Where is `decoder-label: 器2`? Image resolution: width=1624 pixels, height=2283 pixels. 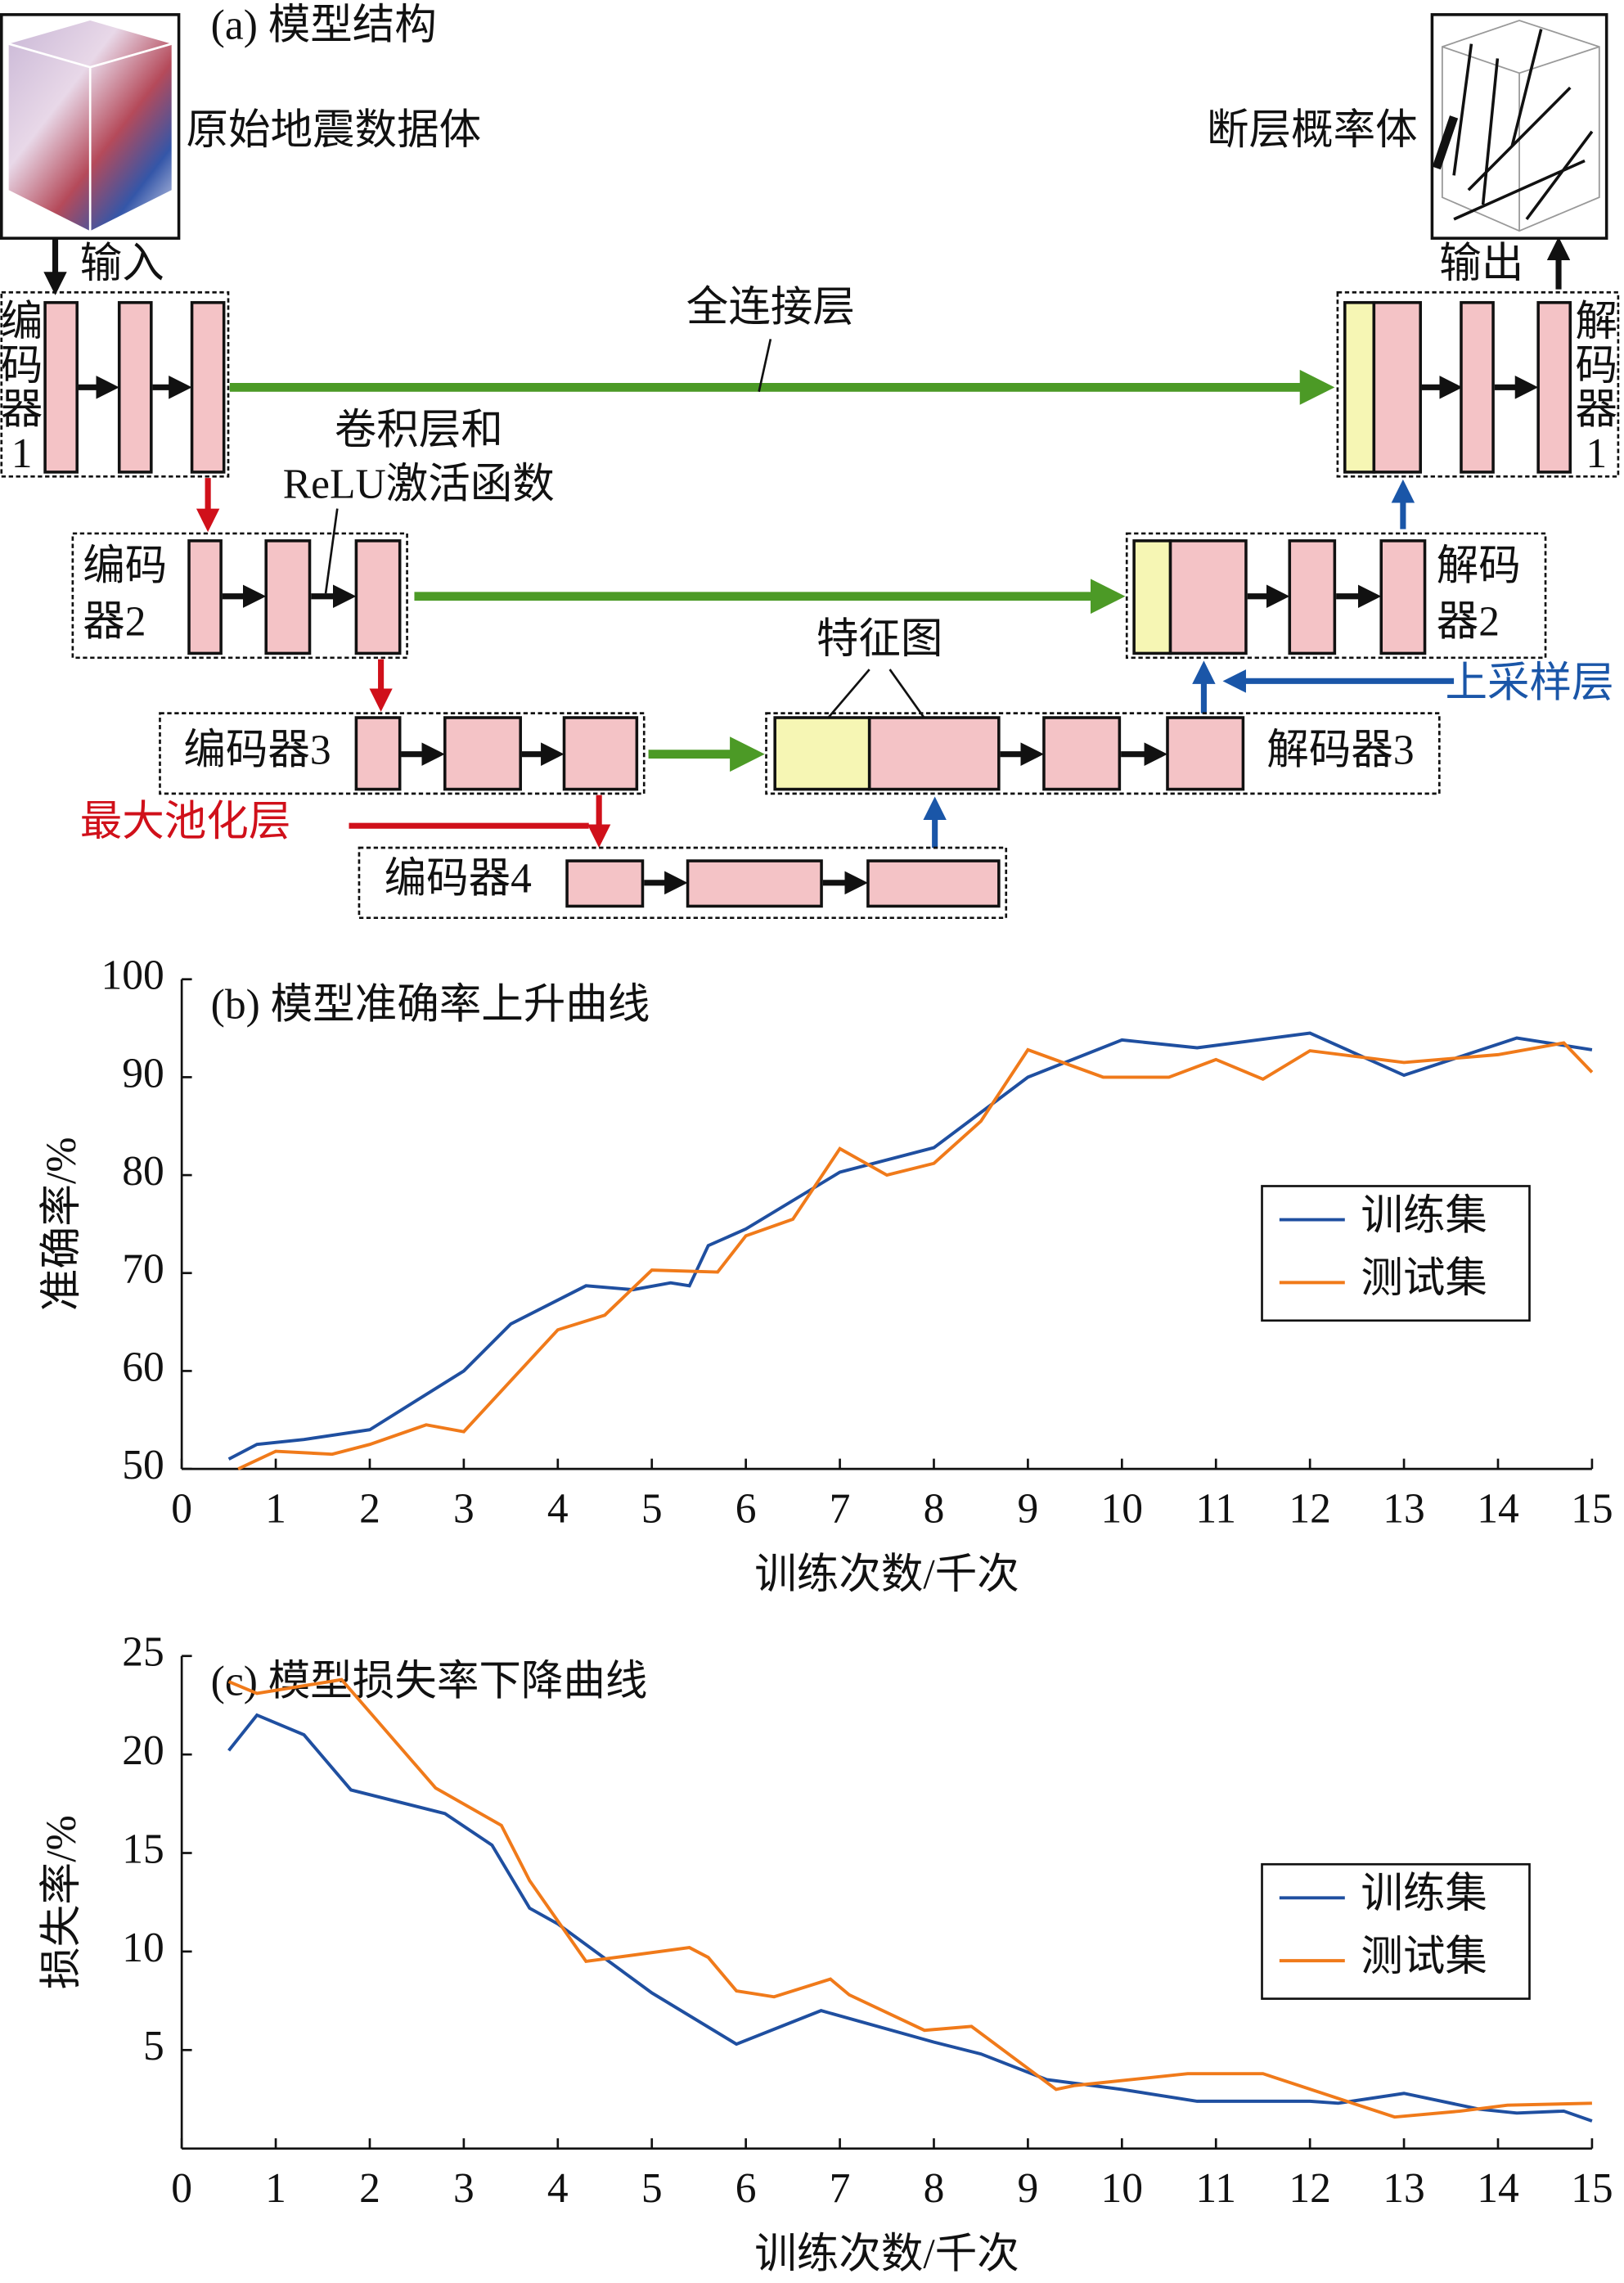 decoder-label: 器2 is located at coordinates (1469, 621).